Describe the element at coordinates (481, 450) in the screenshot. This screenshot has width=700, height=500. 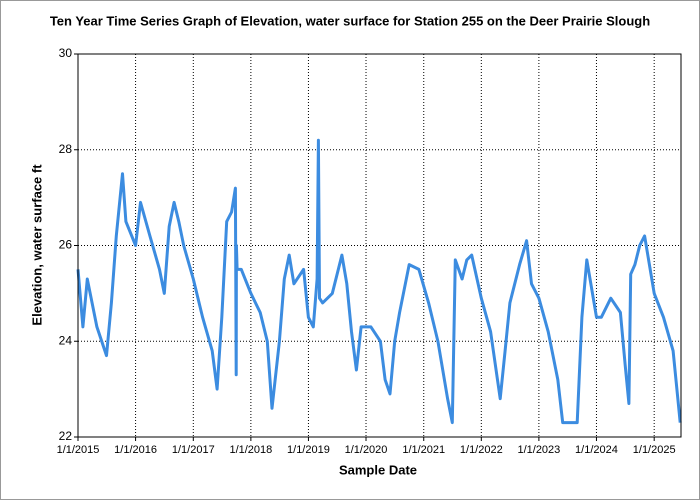
I see `x-tick-label: 1/1/2022` at that location.